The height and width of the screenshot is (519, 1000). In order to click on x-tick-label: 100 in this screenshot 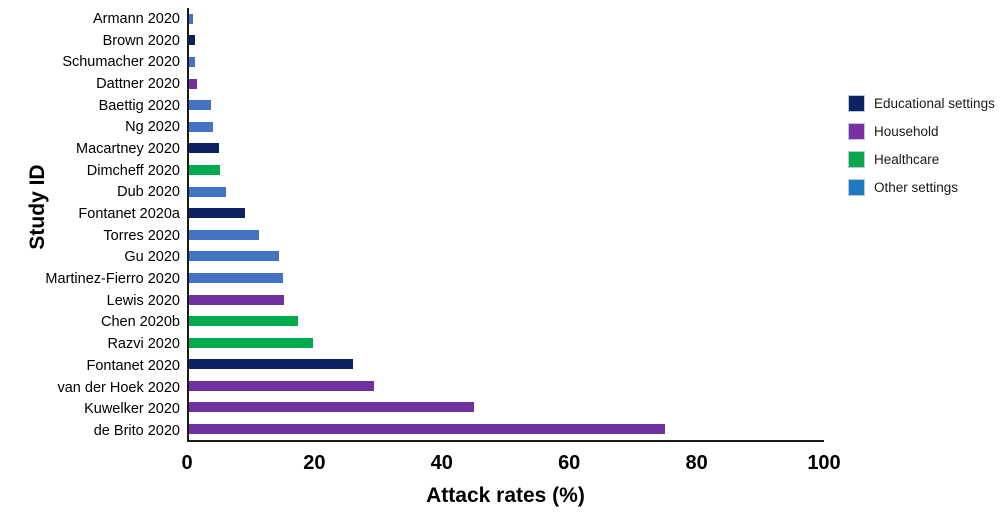, I will do `click(824, 463)`.